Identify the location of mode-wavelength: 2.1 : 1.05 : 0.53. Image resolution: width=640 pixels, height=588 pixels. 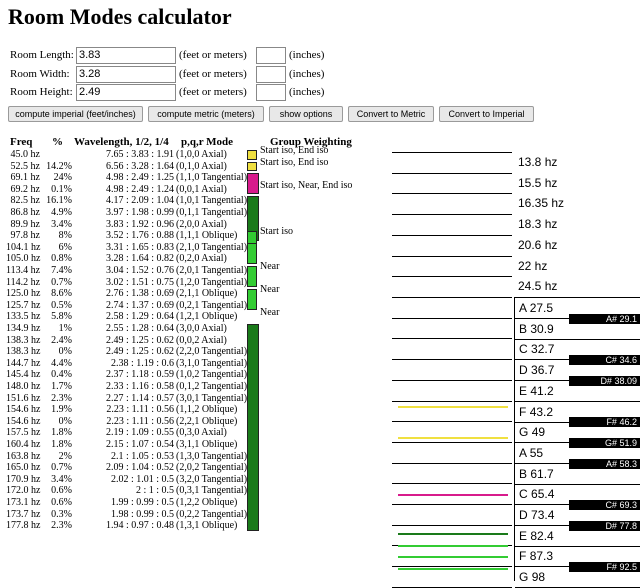
(142, 456).